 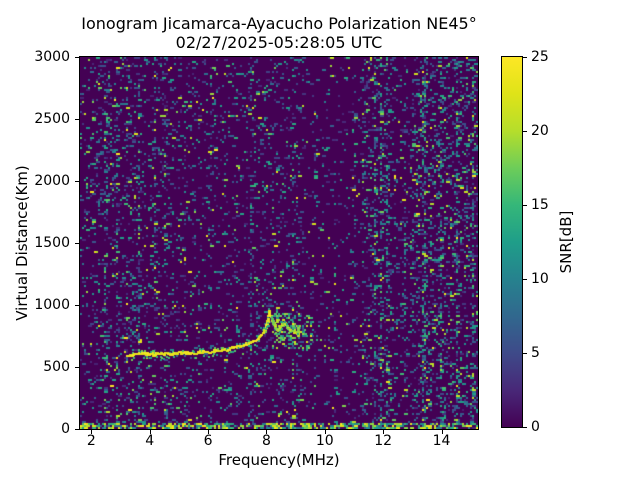 What do you see at coordinates (535, 427) in the screenshot?
I see `colorbar-tick-label: 0` at bounding box center [535, 427].